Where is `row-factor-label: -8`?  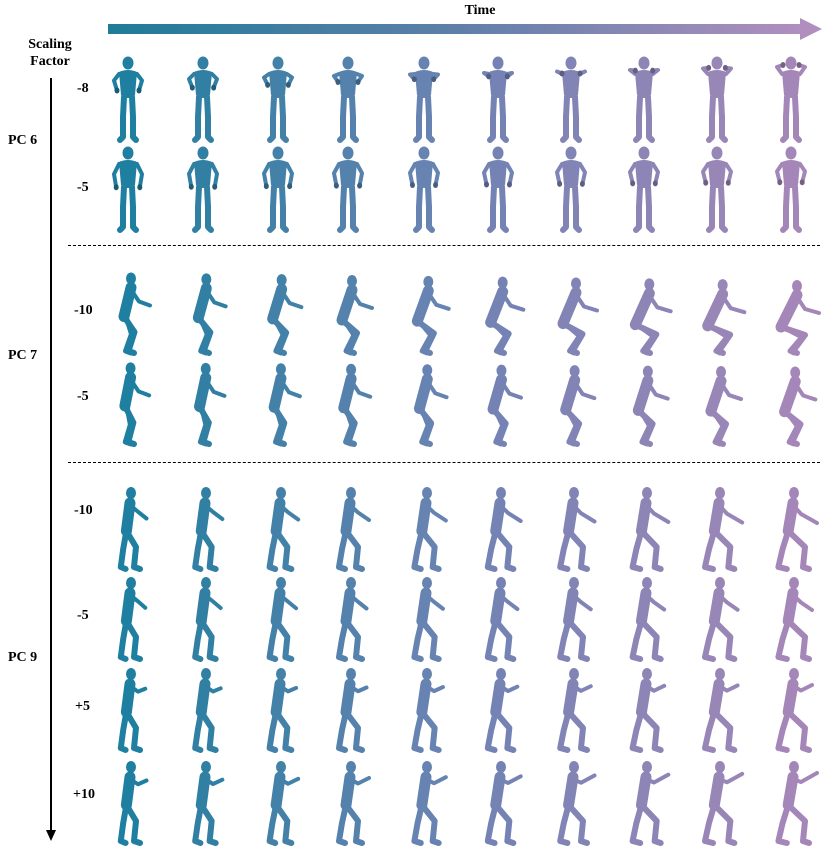 row-factor-label: -8 is located at coordinates (83, 88).